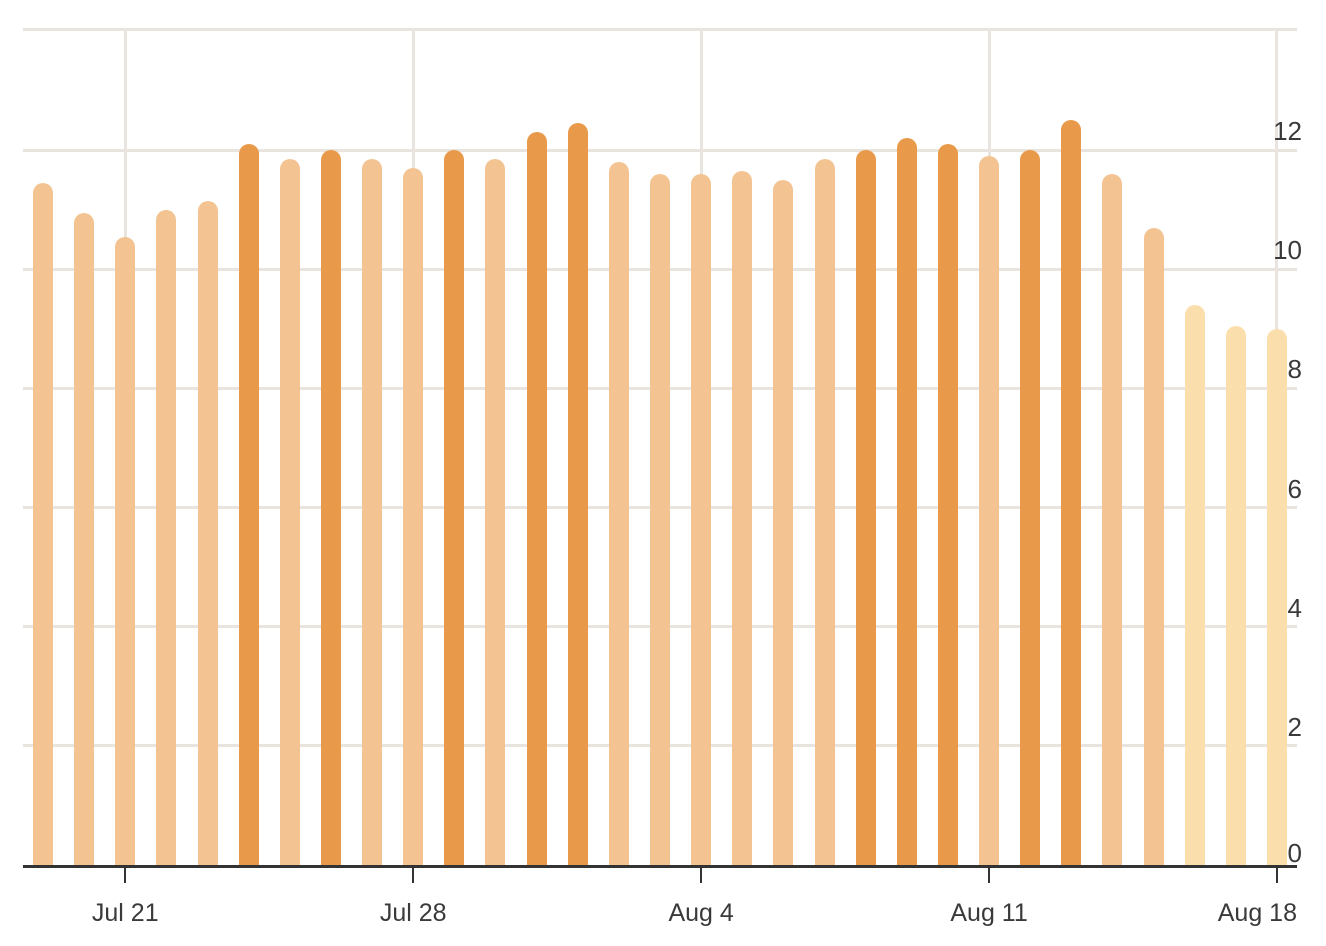  Describe the element at coordinates (989, 913) in the screenshot. I see `x-axis-label: Aug 11` at that location.